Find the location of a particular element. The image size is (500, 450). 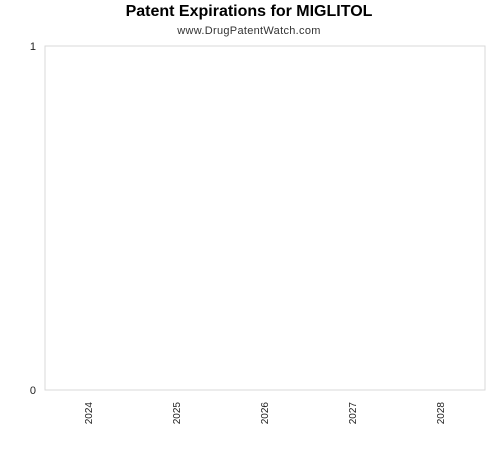

y-tick-label: 0 is located at coordinates (33, 391).